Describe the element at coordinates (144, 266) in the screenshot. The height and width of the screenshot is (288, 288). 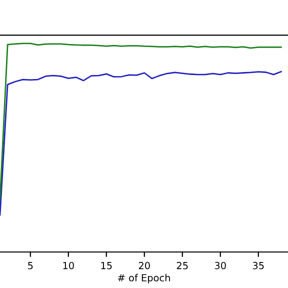
I see `x-tick-label: 20` at that location.